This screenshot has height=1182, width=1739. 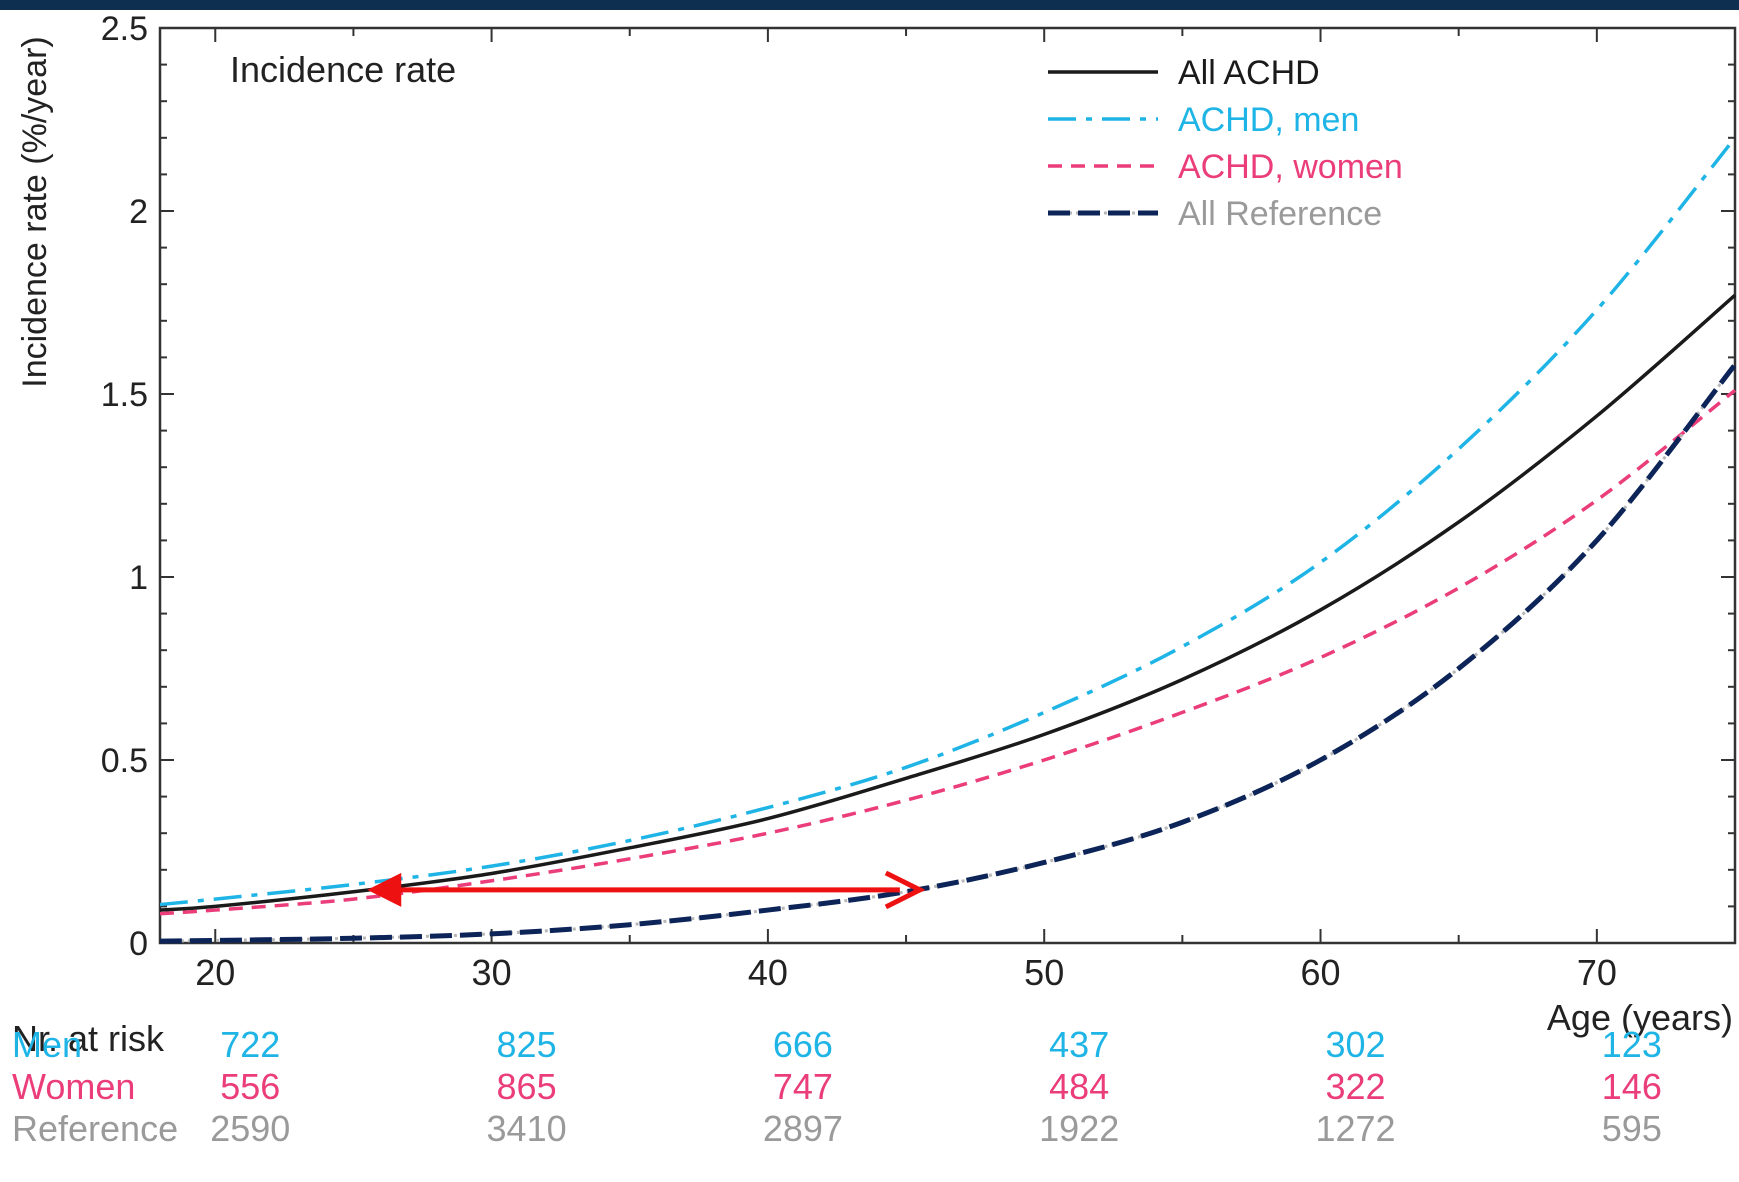 What do you see at coordinates (646, 890) in the screenshot?
I see `arrow-layer` at bounding box center [646, 890].